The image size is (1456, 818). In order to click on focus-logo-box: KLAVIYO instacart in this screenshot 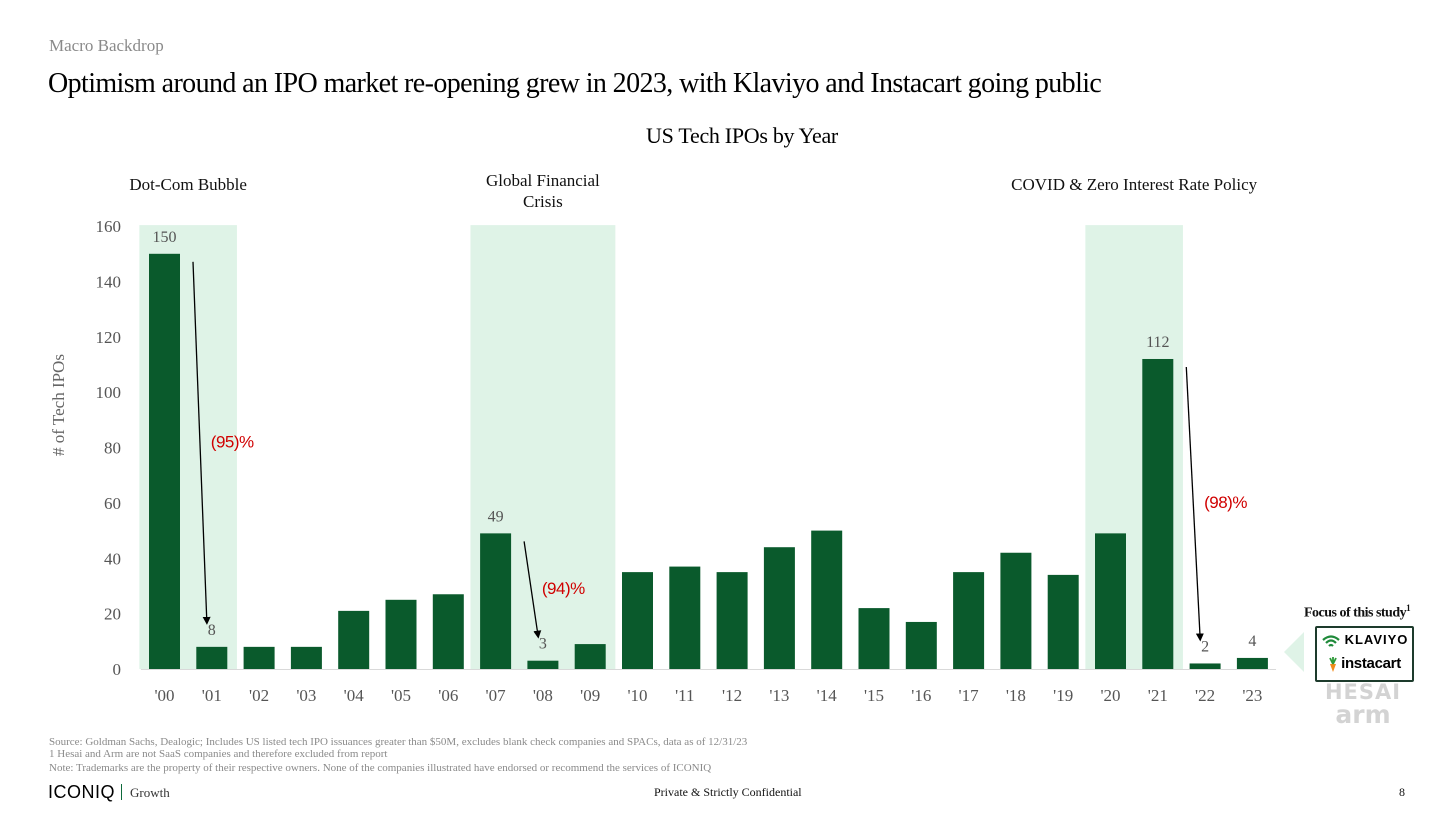, I will do `click(1364, 654)`.